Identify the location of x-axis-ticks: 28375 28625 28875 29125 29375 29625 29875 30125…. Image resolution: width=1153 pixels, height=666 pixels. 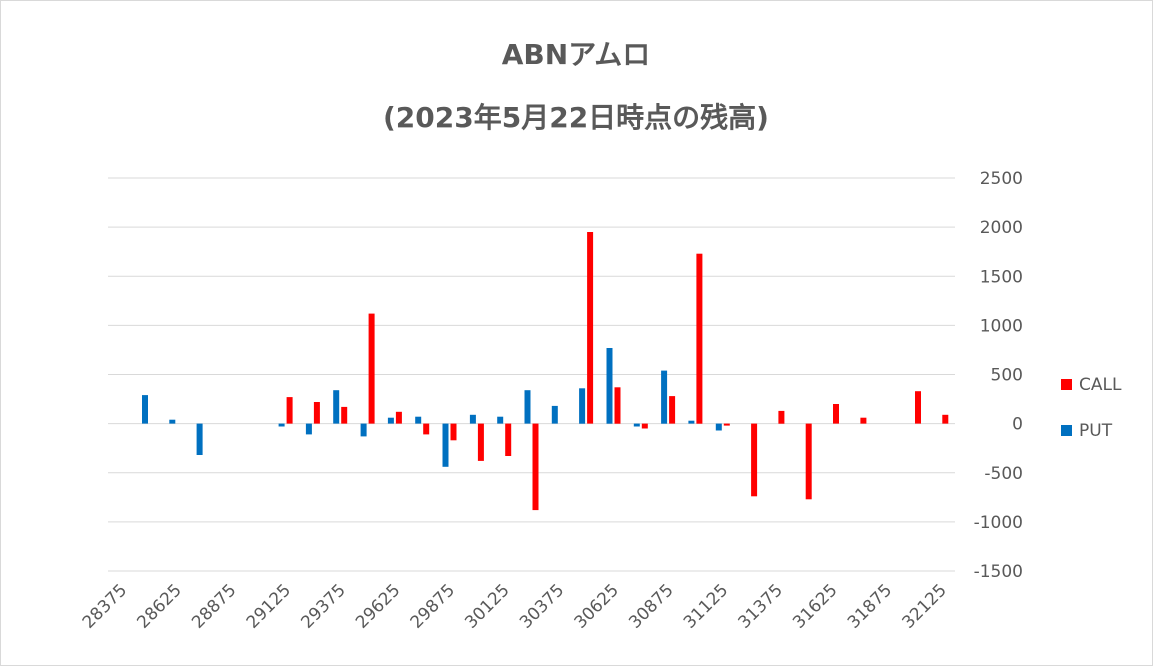
(515, 606).